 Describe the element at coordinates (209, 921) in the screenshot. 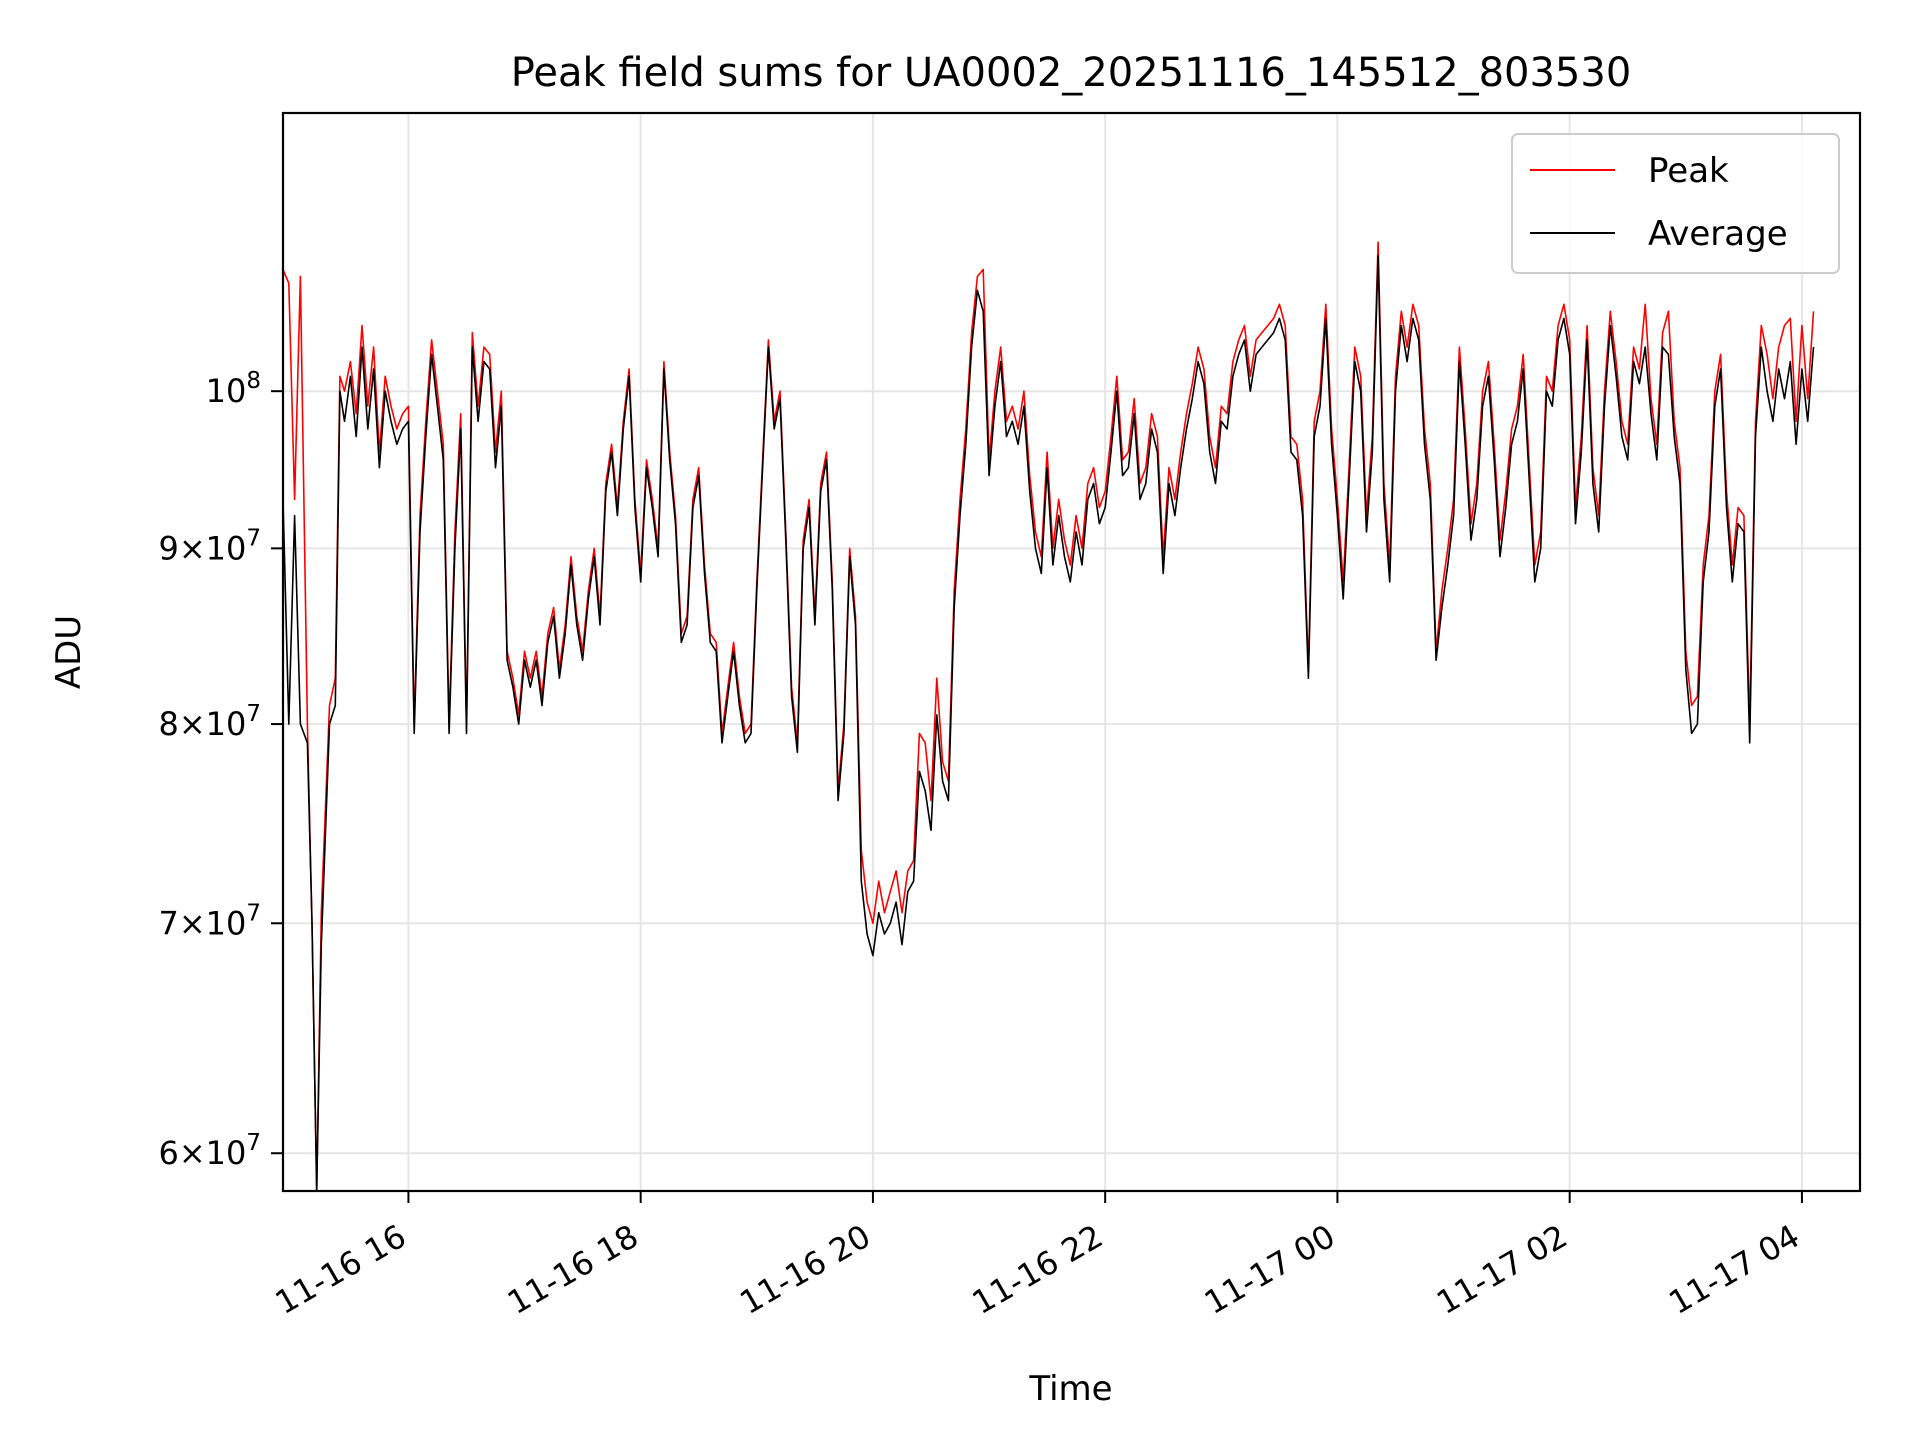

I see `y-tick-label: 7×107` at that location.